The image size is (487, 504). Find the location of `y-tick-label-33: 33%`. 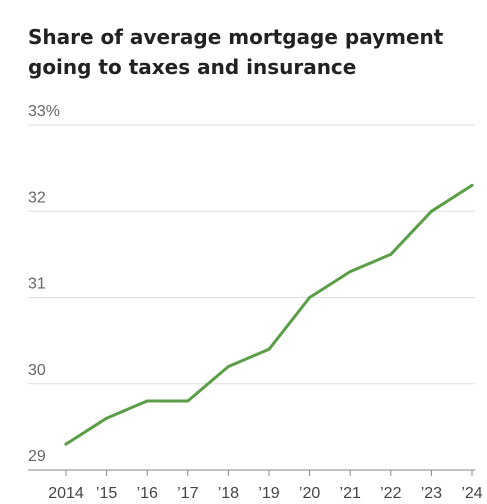

y-tick-label-33: 33% is located at coordinates (44, 111).